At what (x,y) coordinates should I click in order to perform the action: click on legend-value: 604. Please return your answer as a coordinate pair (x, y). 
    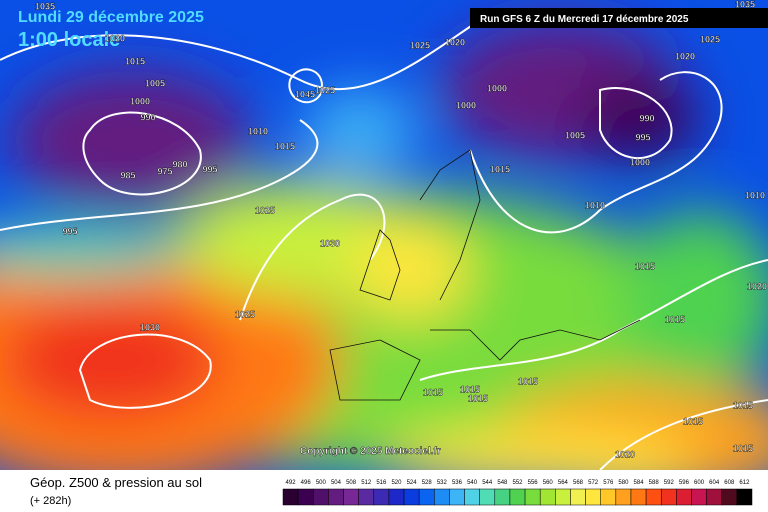
    Looking at the image, I should click on (714, 483).